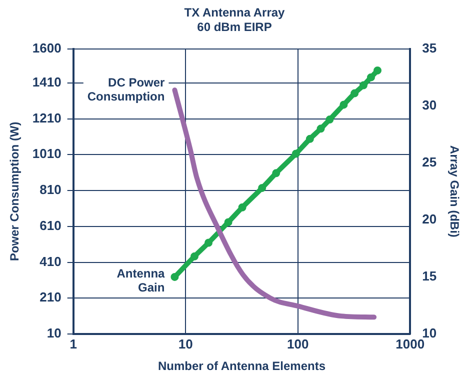  I want to click on y2-tick-label: 15, so click(429, 276).